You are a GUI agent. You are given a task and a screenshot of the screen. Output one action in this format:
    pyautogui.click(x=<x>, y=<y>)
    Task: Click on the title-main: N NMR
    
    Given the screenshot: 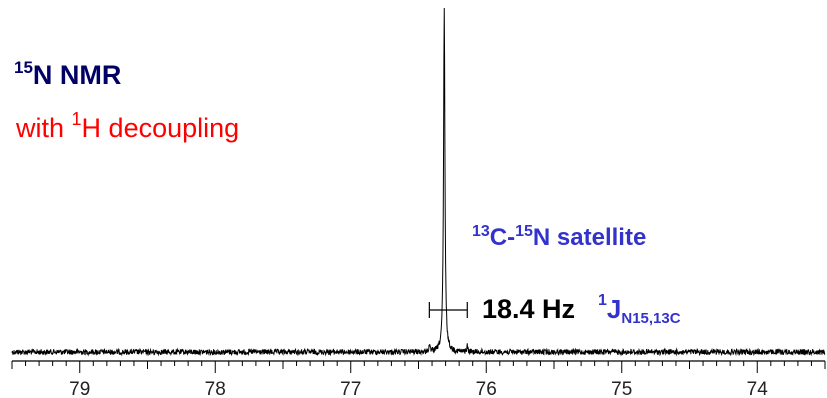 What is the action you would take?
    pyautogui.click(x=77, y=75)
    